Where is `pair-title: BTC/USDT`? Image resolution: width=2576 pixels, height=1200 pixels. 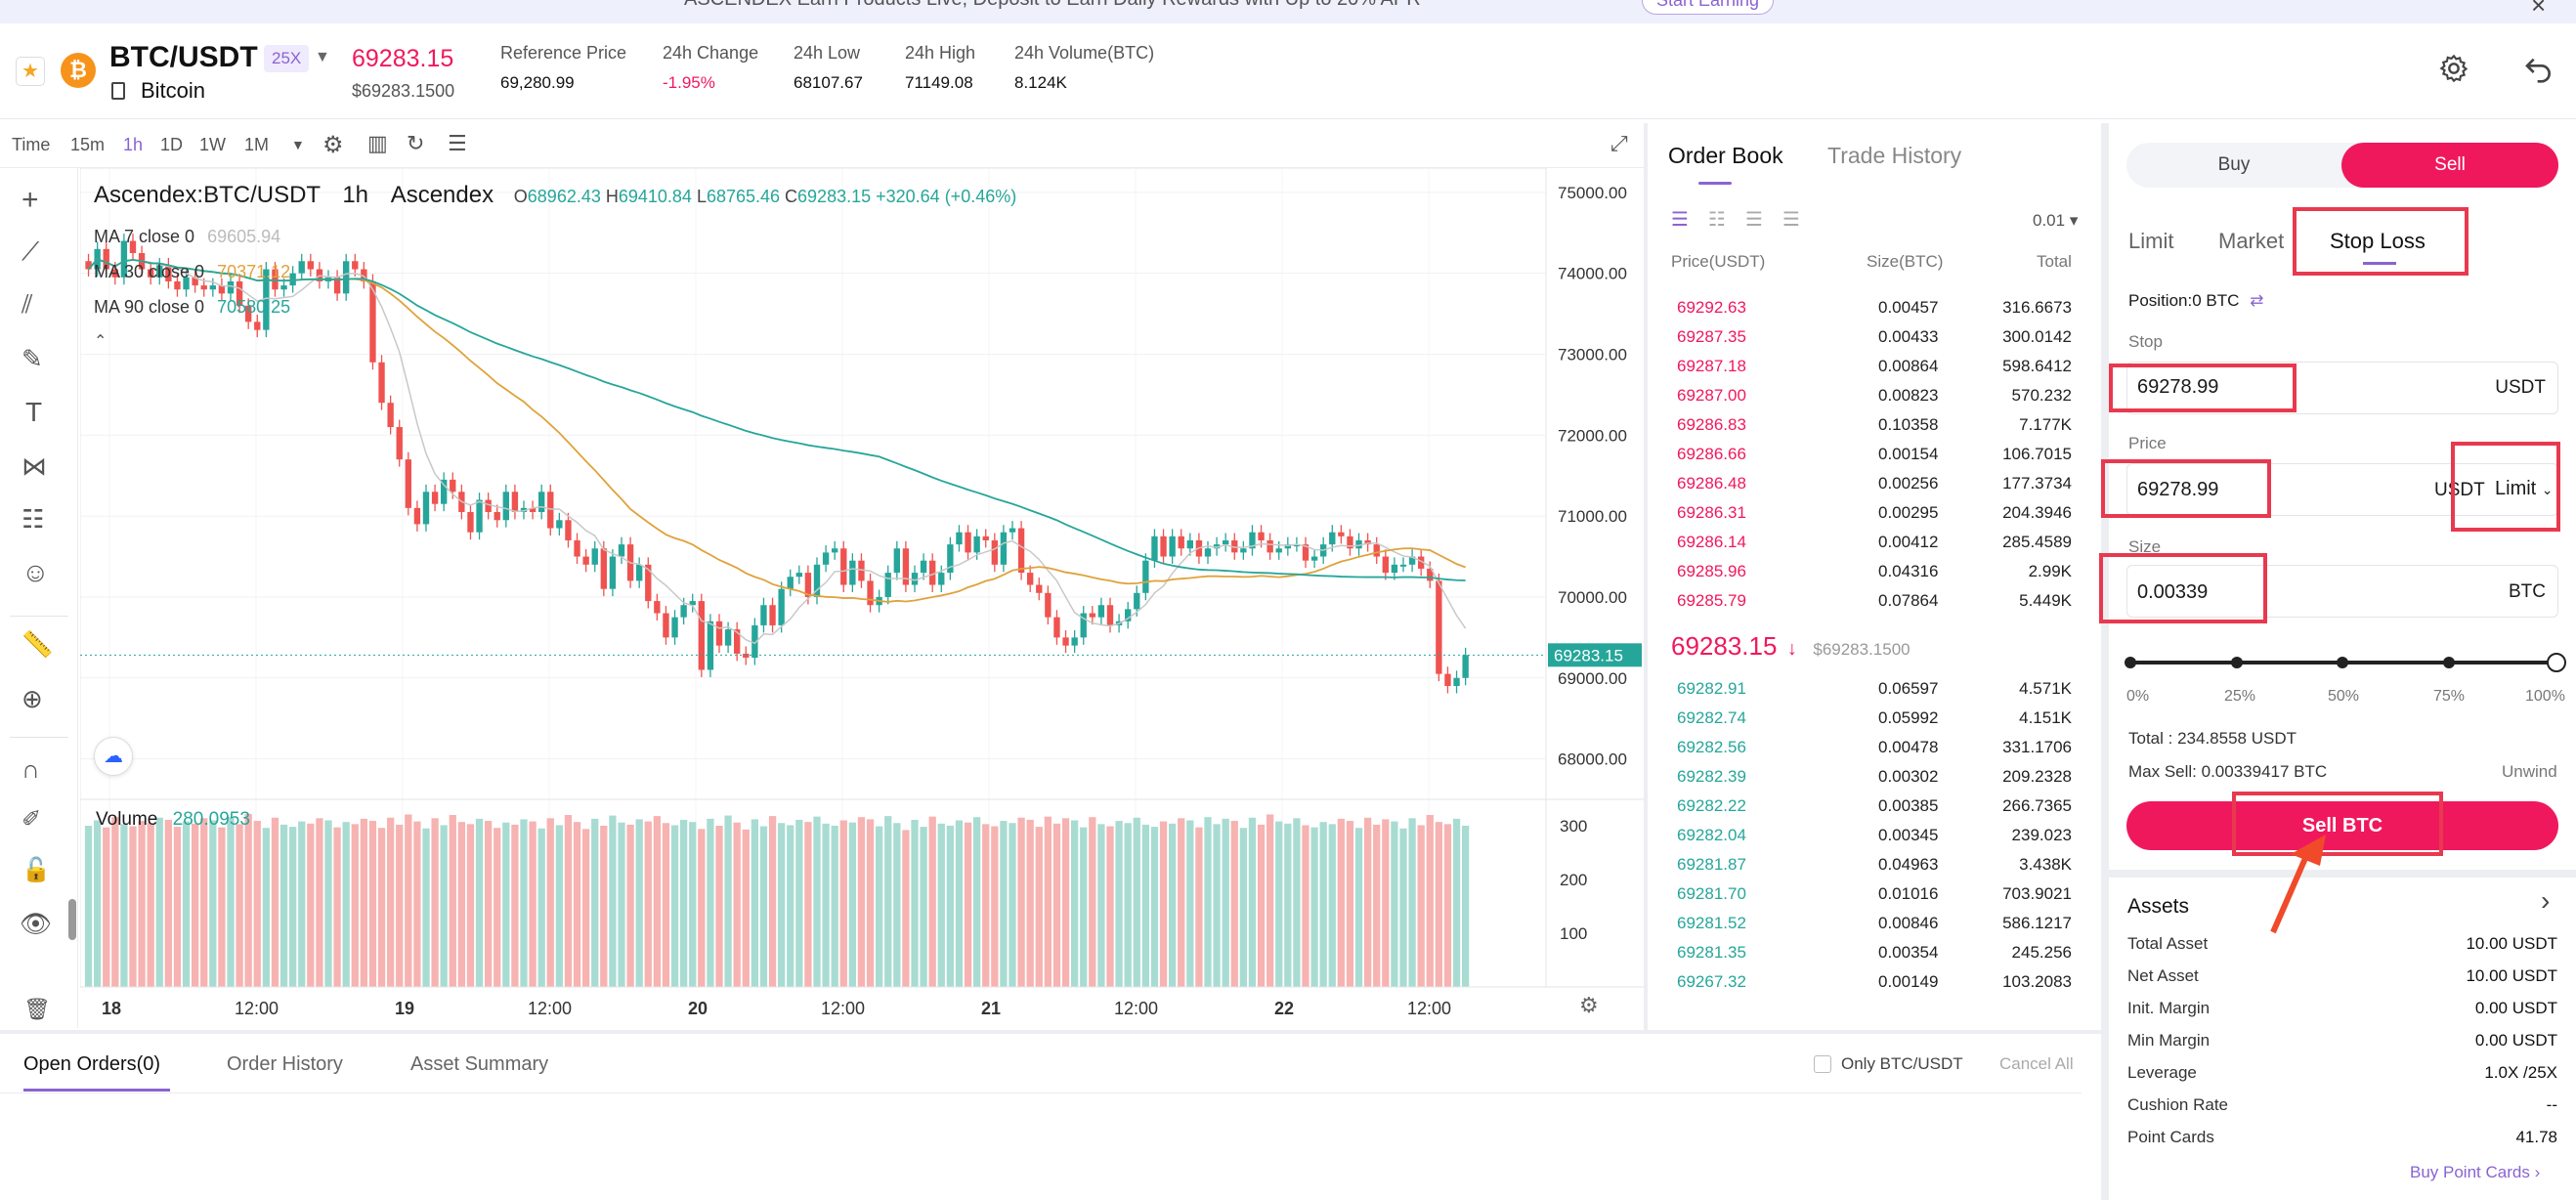
pair-title: BTC/USDT is located at coordinates (184, 57).